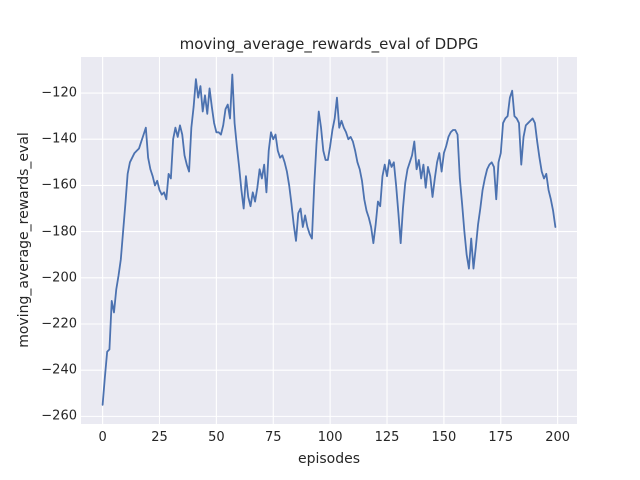  Describe the element at coordinates (501, 437) in the screenshot. I see `x-tick-label: 175` at that location.